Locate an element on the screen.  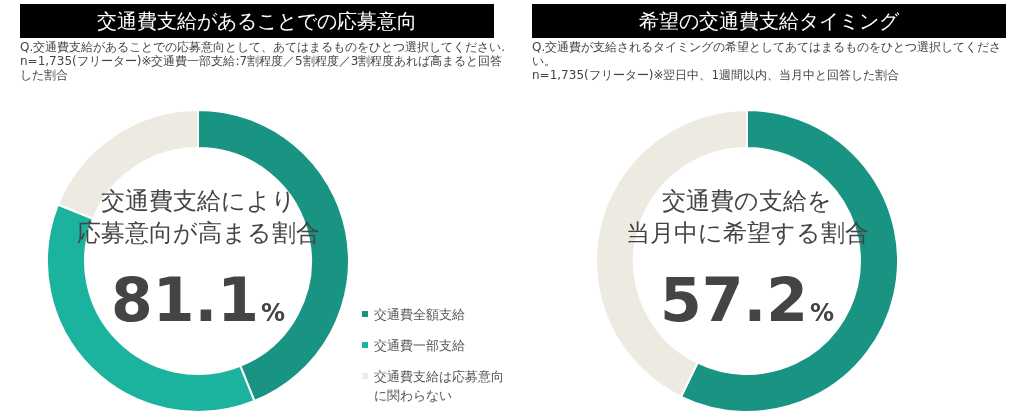
legend-label: 交通費全額支給 is located at coordinates (419, 315).